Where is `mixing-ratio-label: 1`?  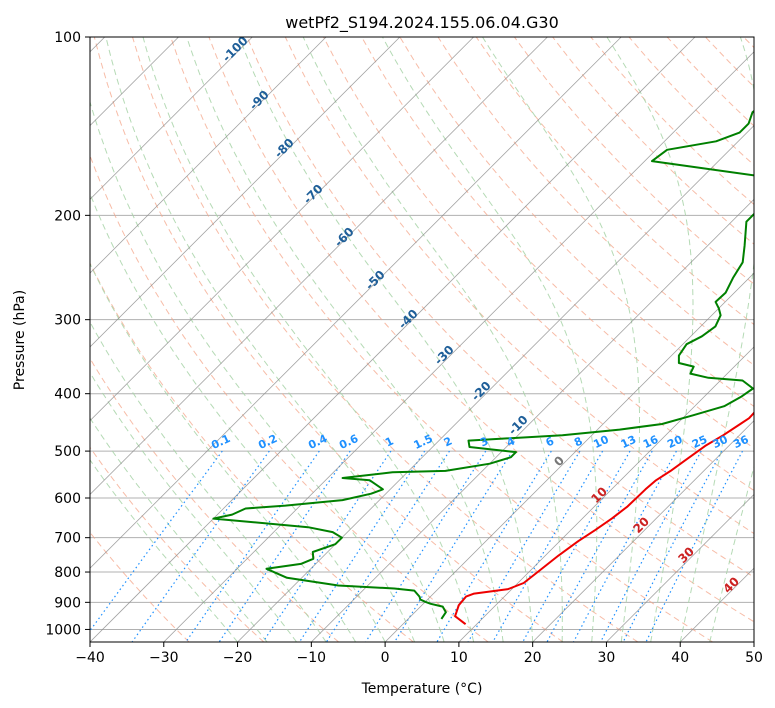 mixing-ratio-label: 1 is located at coordinates (389, 441).